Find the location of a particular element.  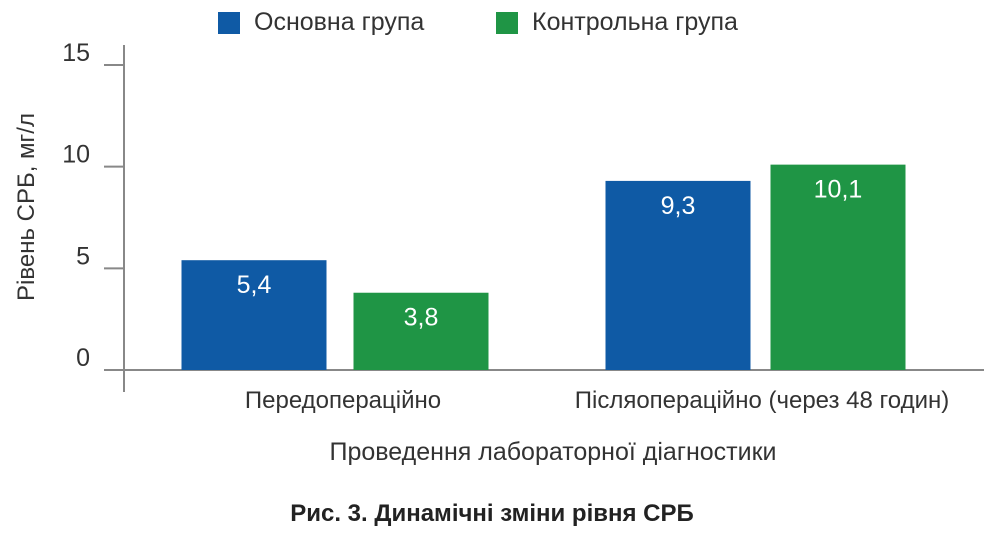

y-tick-label: 5 is located at coordinates (83, 256).